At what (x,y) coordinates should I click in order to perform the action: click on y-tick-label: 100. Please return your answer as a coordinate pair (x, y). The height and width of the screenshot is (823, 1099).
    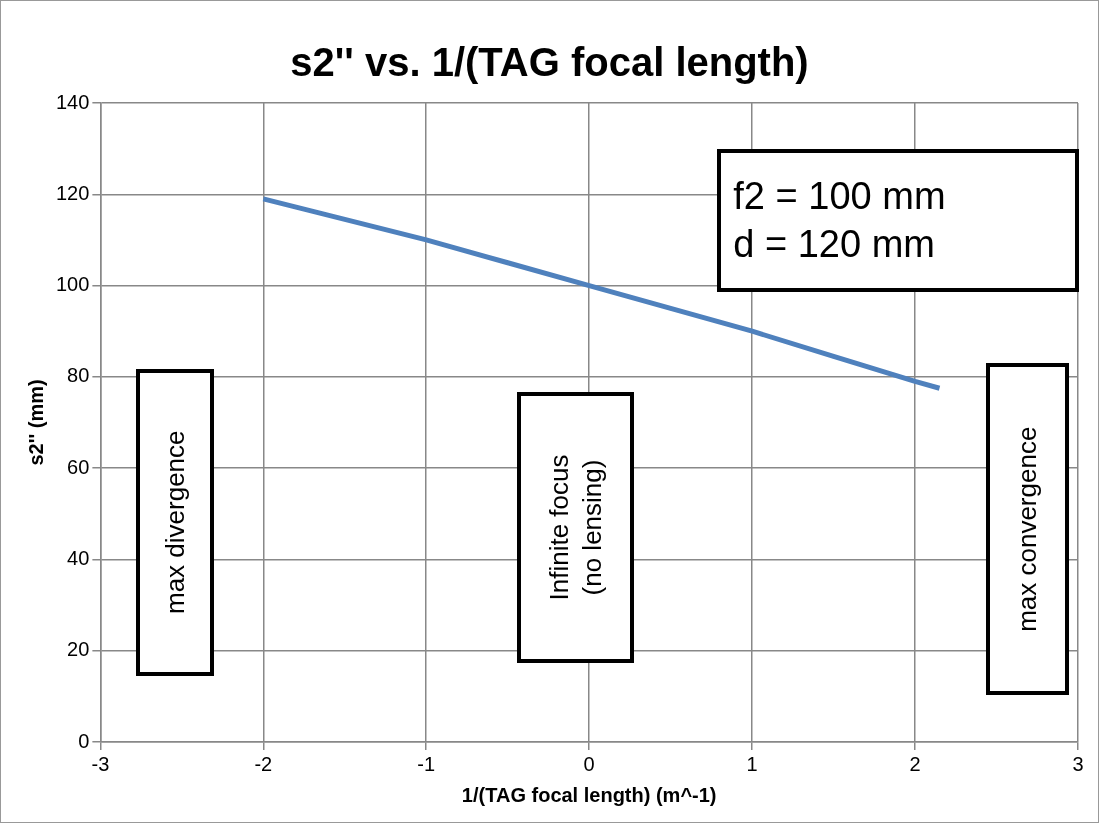
    Looking at the image, I should click on (72, 284).